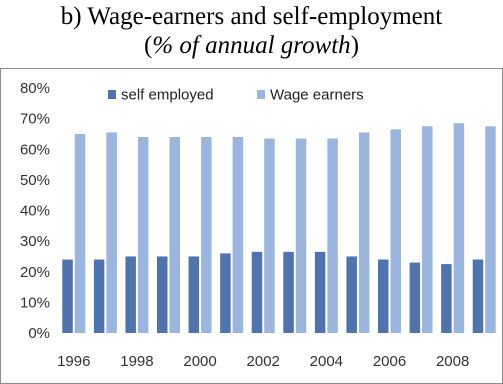  I want to click on bar-wage-earners-1998, so click(143, 235).